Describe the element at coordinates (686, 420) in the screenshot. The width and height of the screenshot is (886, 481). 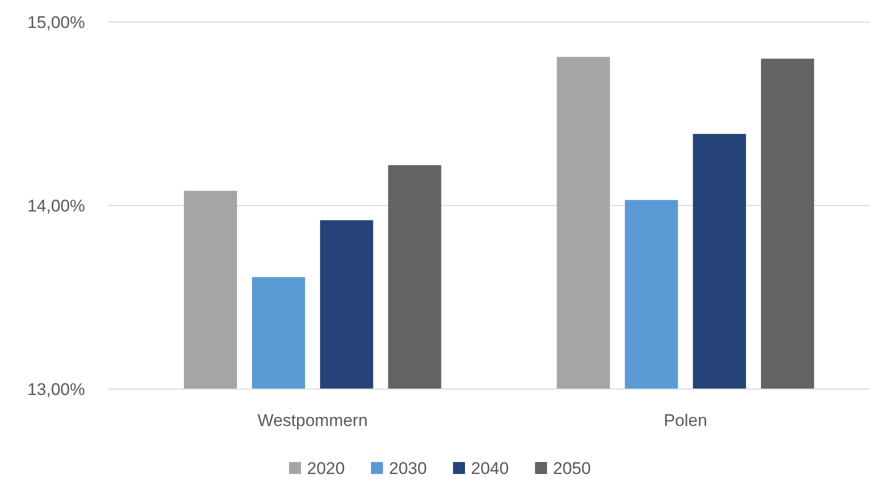
I see `x-tick-label: Polen` at that location.